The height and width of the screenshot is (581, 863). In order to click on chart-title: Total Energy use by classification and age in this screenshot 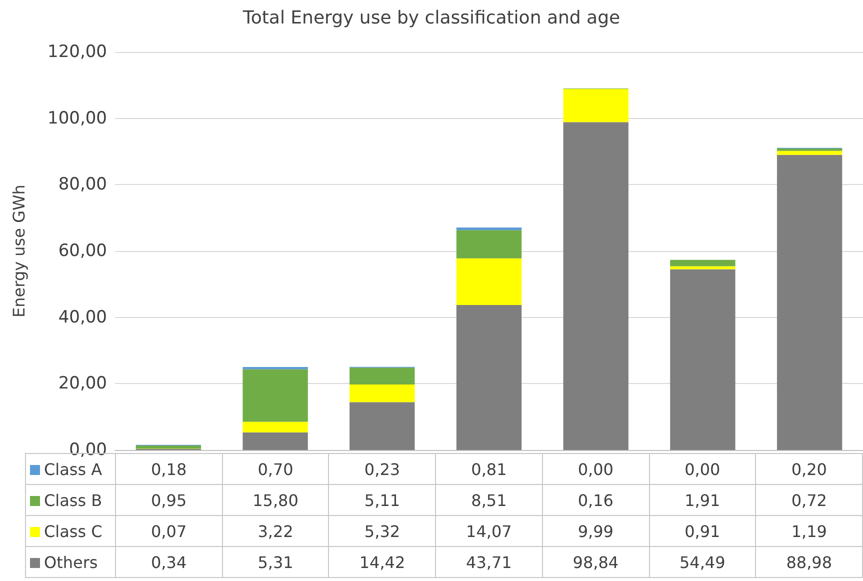, I will do `click(431, 18)`.